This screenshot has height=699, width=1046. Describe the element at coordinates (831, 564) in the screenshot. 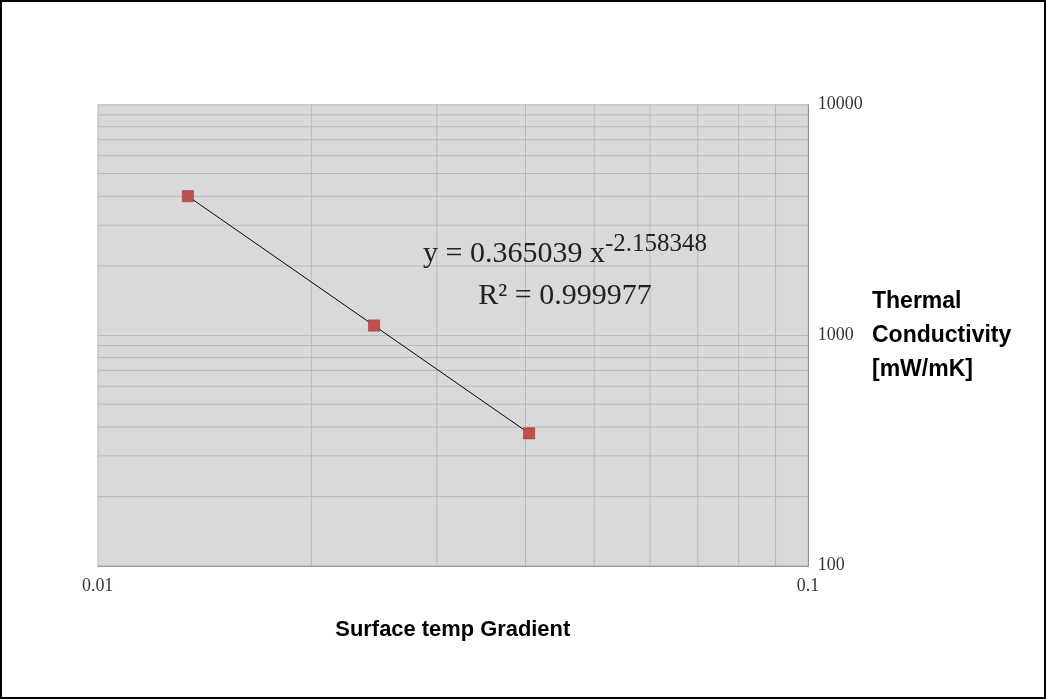

I see `y-tick-label: 100` at that location.